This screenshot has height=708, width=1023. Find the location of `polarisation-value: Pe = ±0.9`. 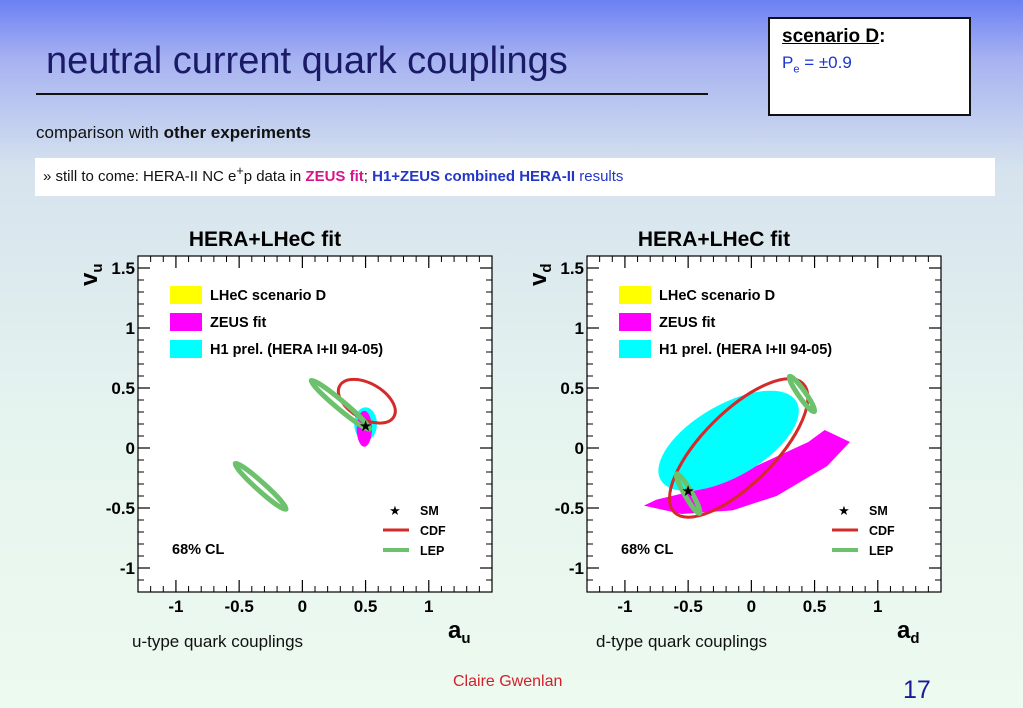

polarisation-value: Pe = ±0.9 is located at coordinates (869, 64).